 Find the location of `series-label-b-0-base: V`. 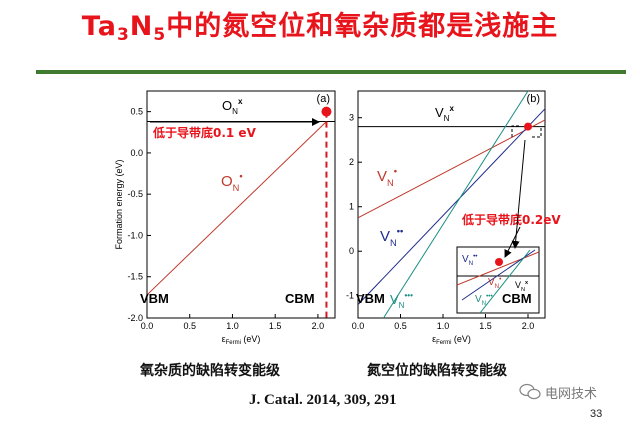

series-label-b-0-base: V is located at coordinates (439, 112).